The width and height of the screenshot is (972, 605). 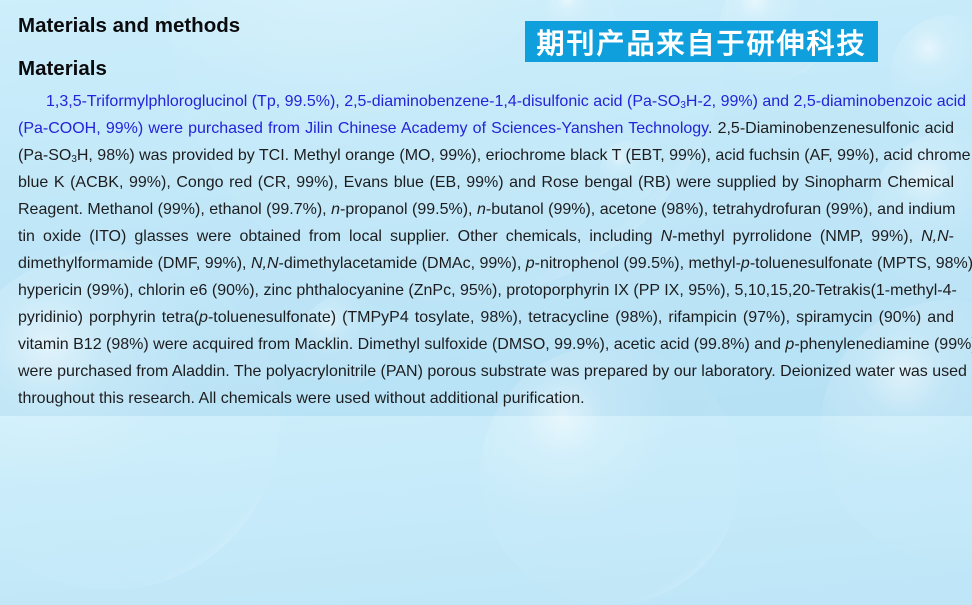 What do you see at coordinates (45, 155) in the screenshot?
I see `text-run: (Pa-SO` at bounding box center [45, 155].